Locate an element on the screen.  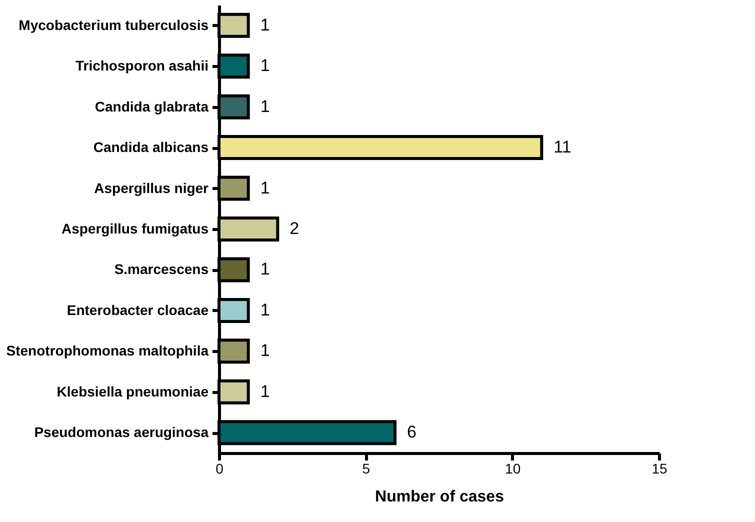
x-tick-label: 10 is located at coordinates (513, 468).